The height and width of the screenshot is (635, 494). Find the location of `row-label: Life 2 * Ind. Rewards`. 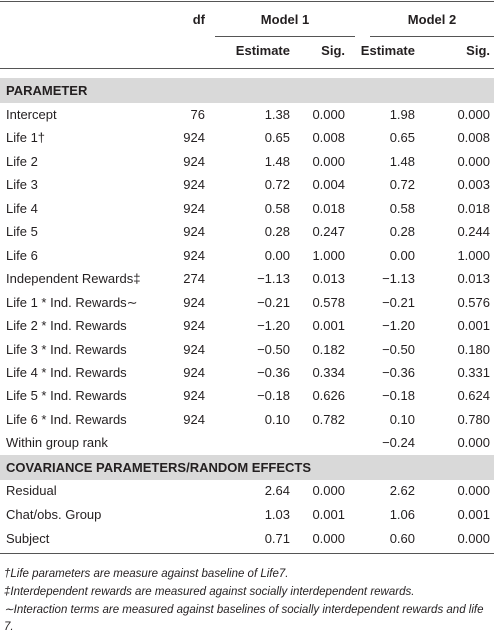

row-label: Life 2 * Ind. Rewards is located at coordinates (66, 326).